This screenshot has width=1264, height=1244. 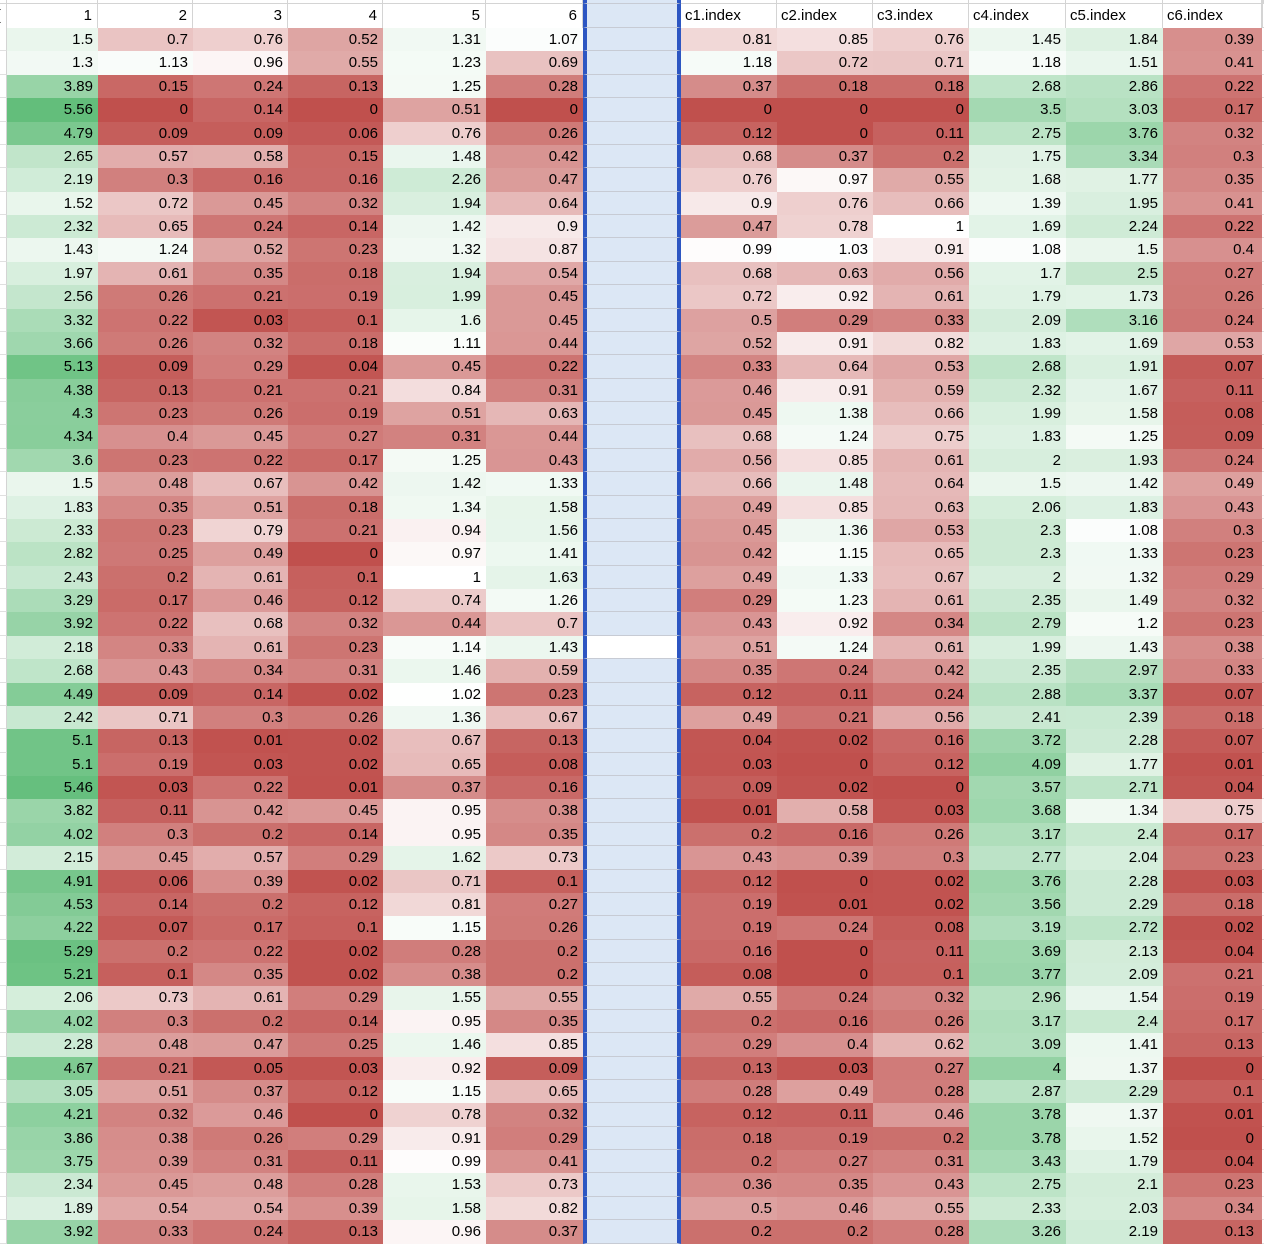 I want to click on cell: 3.34, so click(x=1114, y=156).